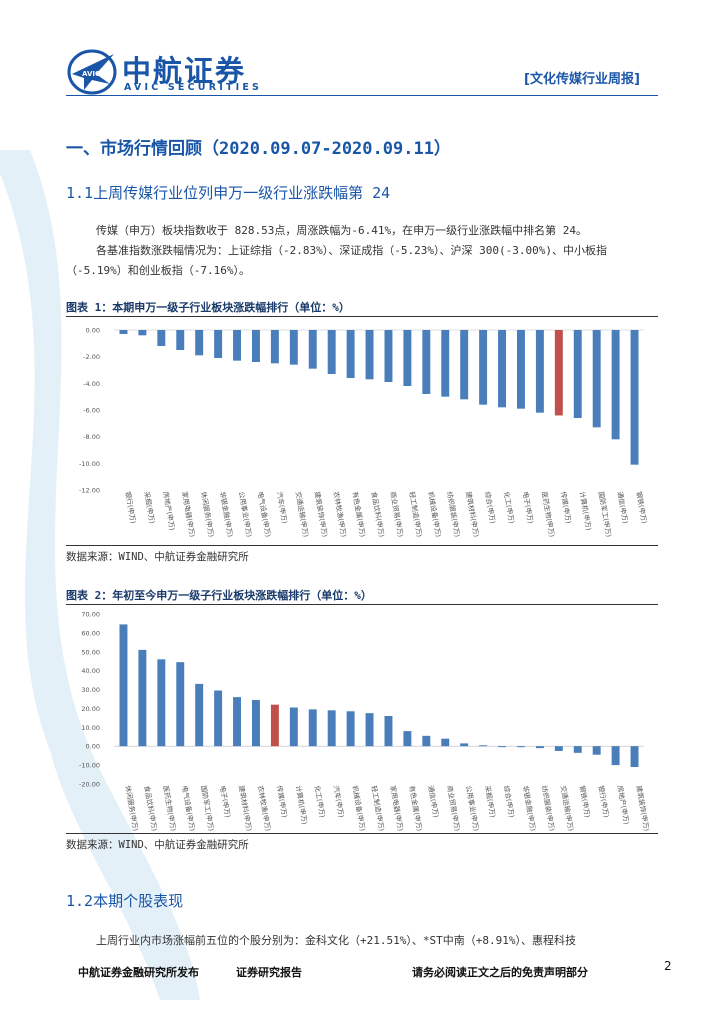 This screenshot has height=1024, width=724. Describe the element at coordinates (157, 557) in the screenshot. I see `figure-1-source: 数据来源：WIND、中航证券金融研究所` at that location.